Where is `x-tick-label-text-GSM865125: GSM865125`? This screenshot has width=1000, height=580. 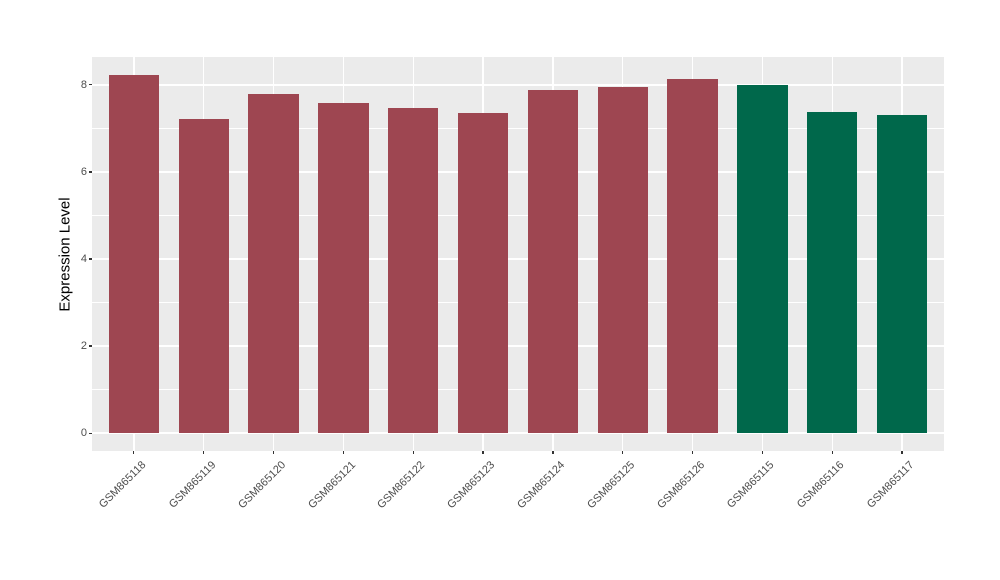
x-tick-label-text-GSM865125: GSM865125 is located at coordinates (611, 485).